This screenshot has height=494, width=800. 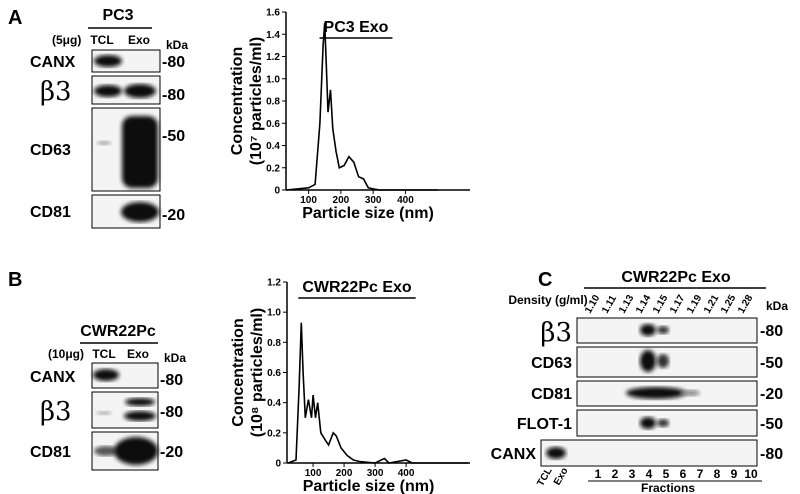 I want to click on fraction: 10, so click(x=751, y=474).